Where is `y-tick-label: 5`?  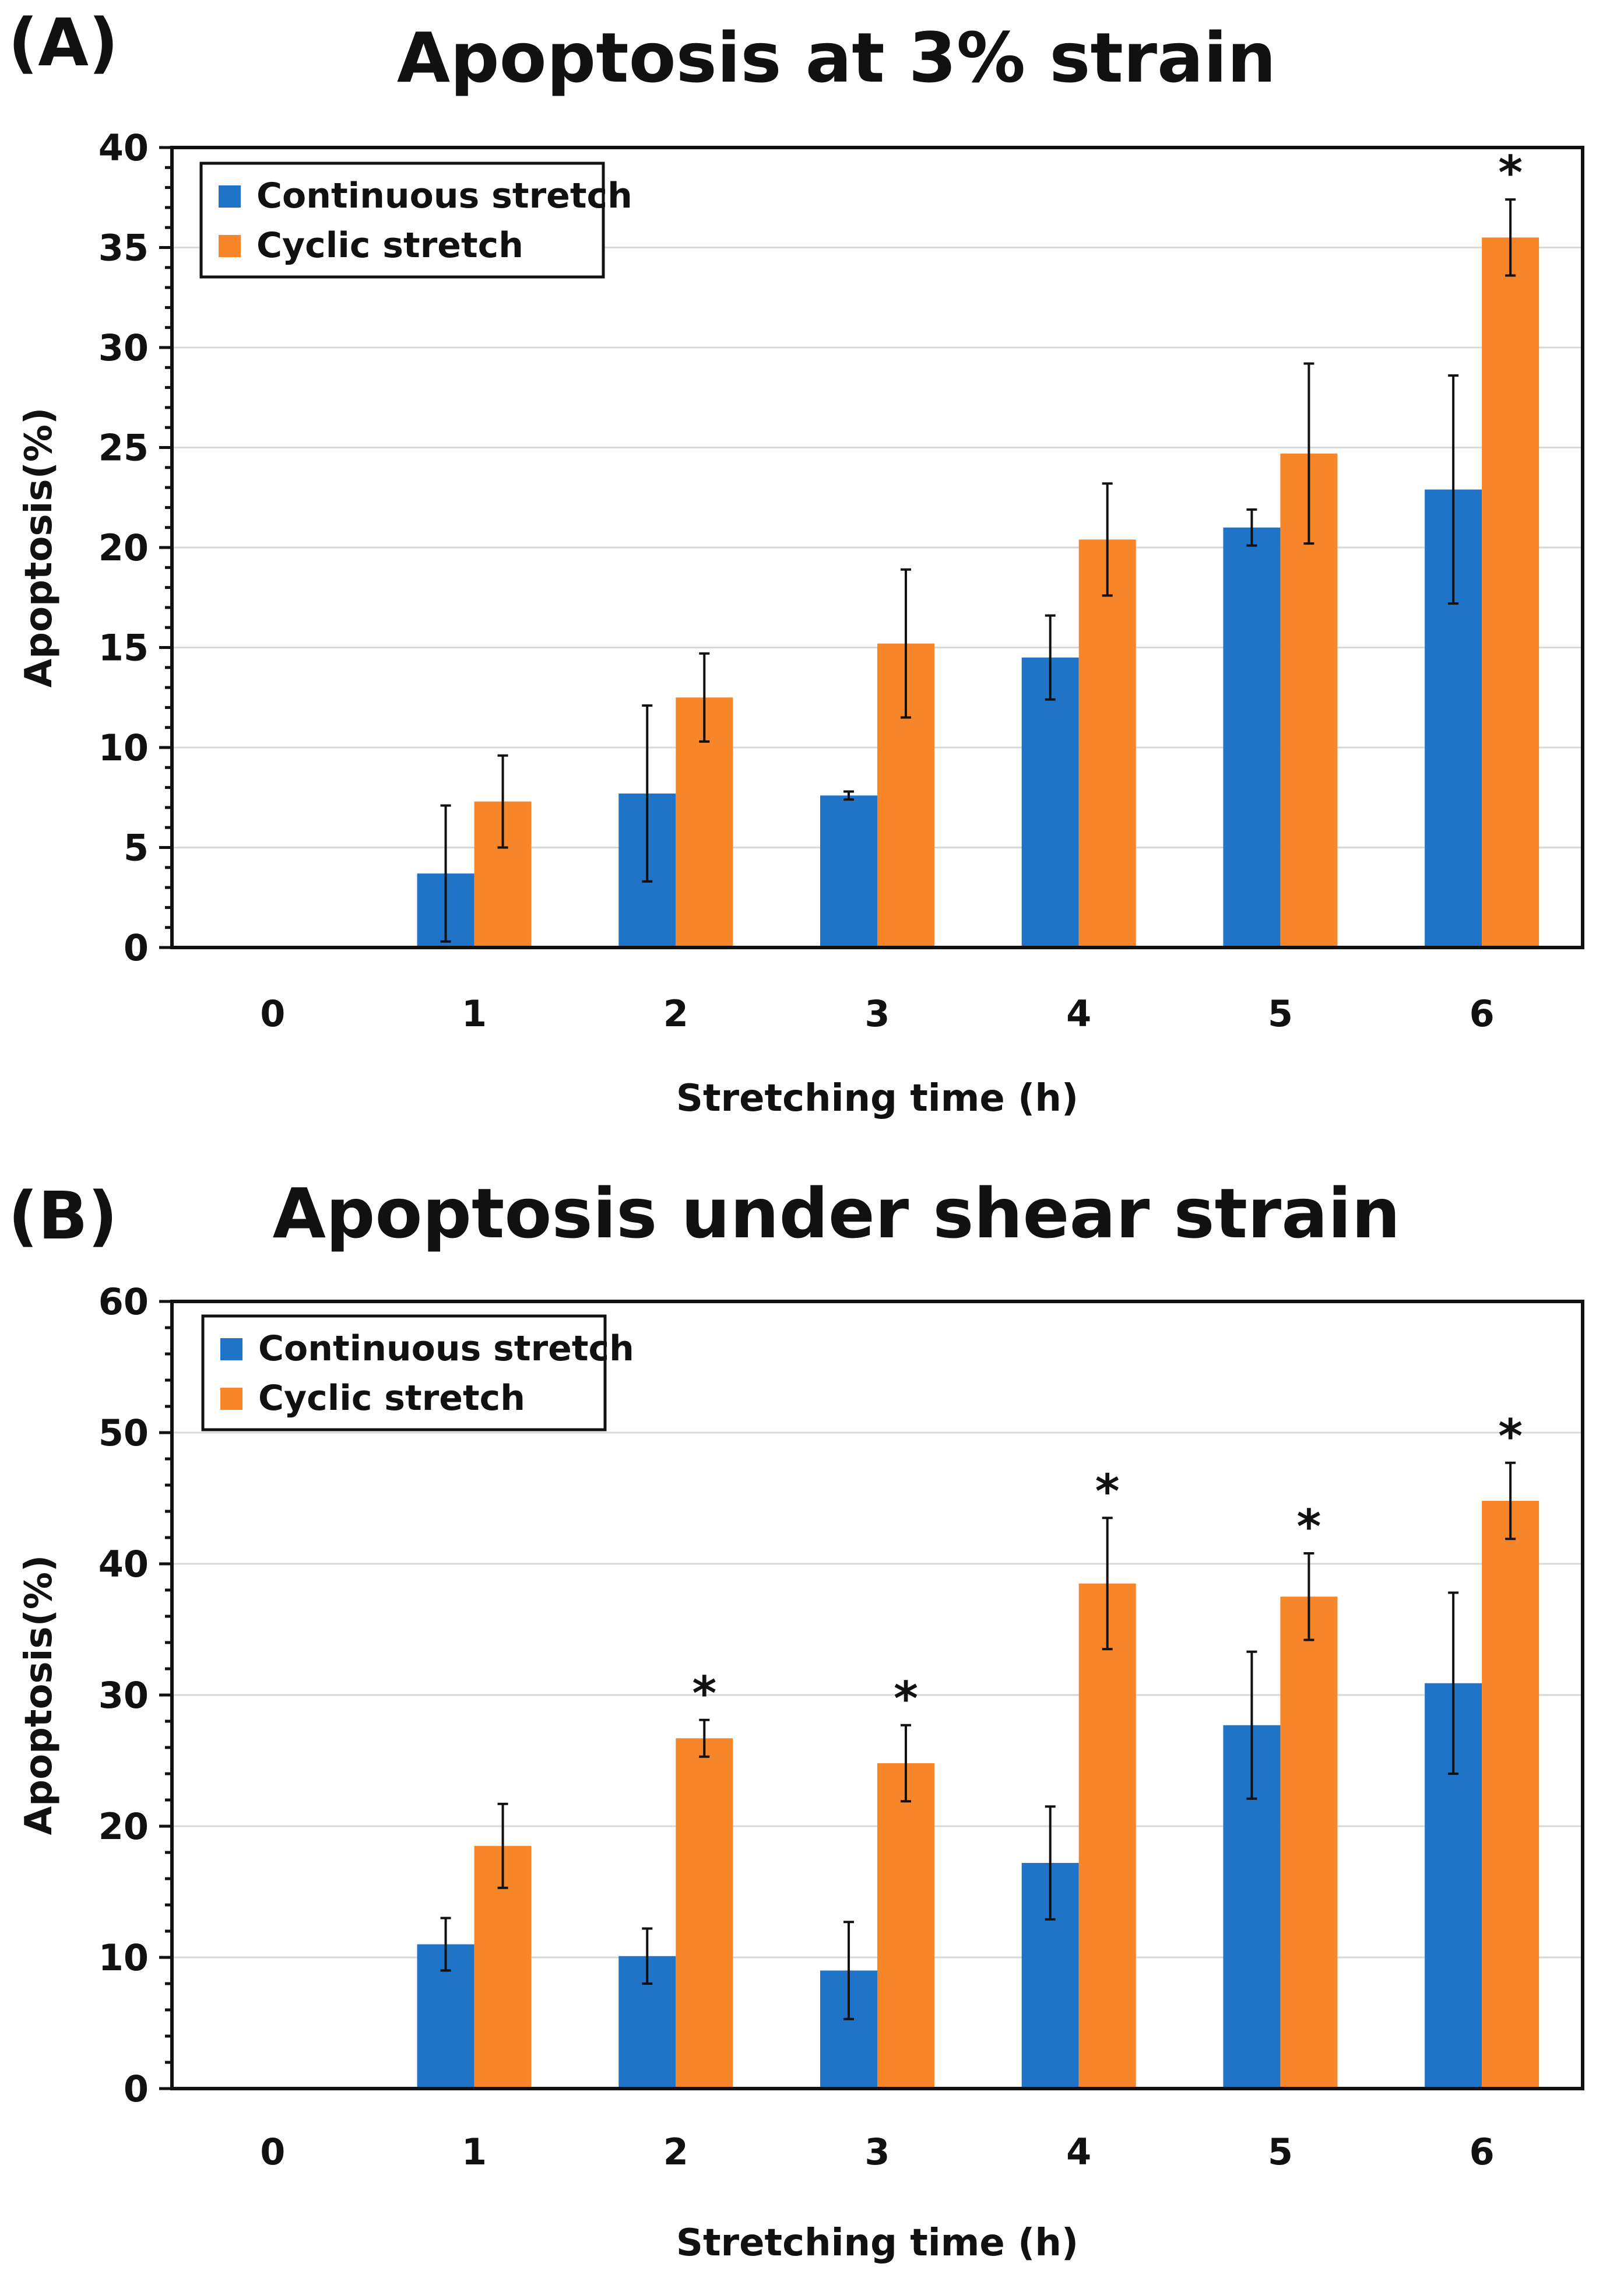
y-tick-label: 5 is located at coordinates (136, 848).